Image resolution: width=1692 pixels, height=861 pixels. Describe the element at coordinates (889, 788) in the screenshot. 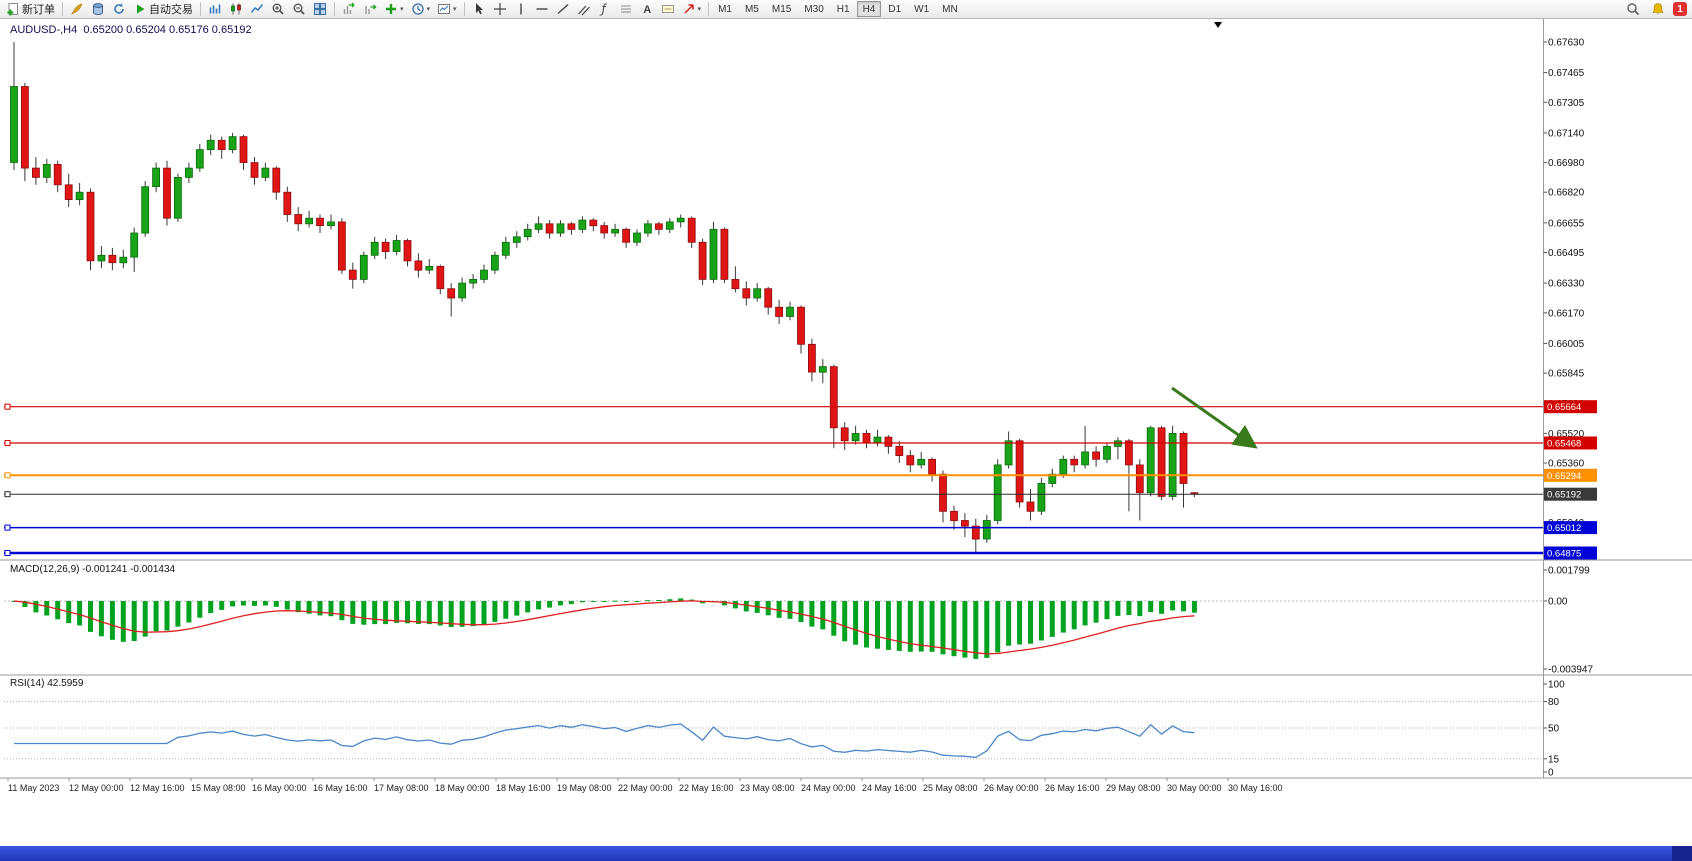

I see `svg-text: 24 May 16:00` at that location.